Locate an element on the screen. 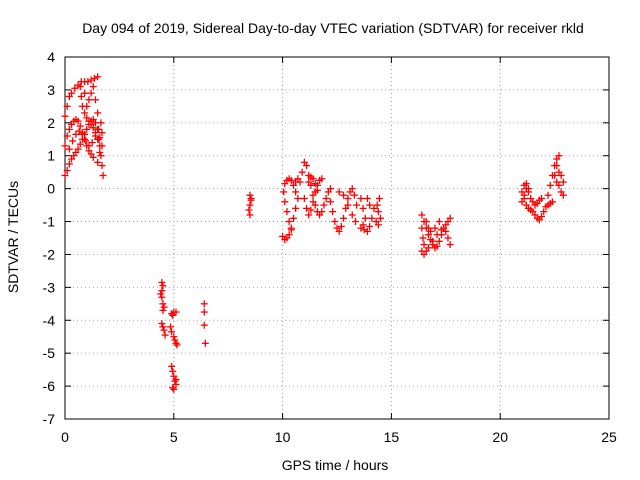  y-tick-label: 1 is located at coordinates (51, 156).